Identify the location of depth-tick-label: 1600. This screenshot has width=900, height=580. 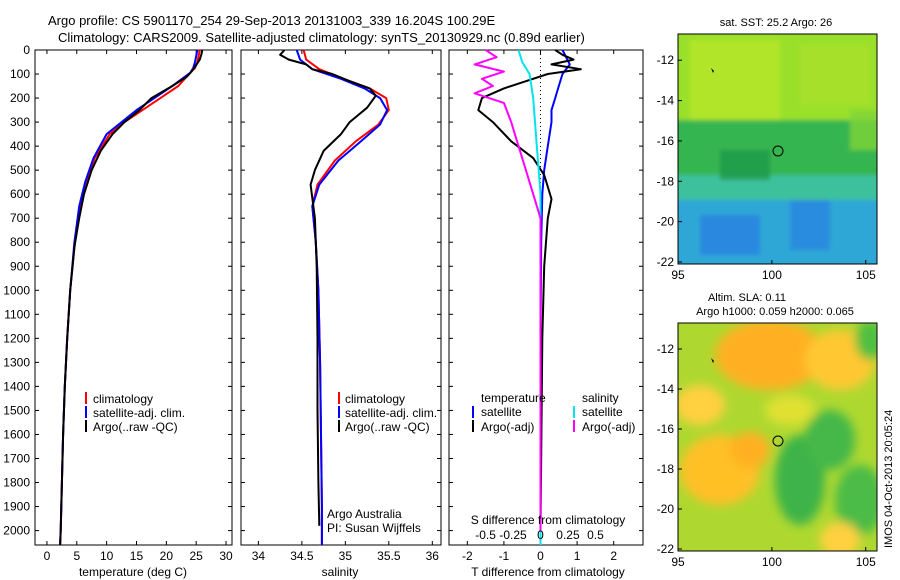
(16, 434).